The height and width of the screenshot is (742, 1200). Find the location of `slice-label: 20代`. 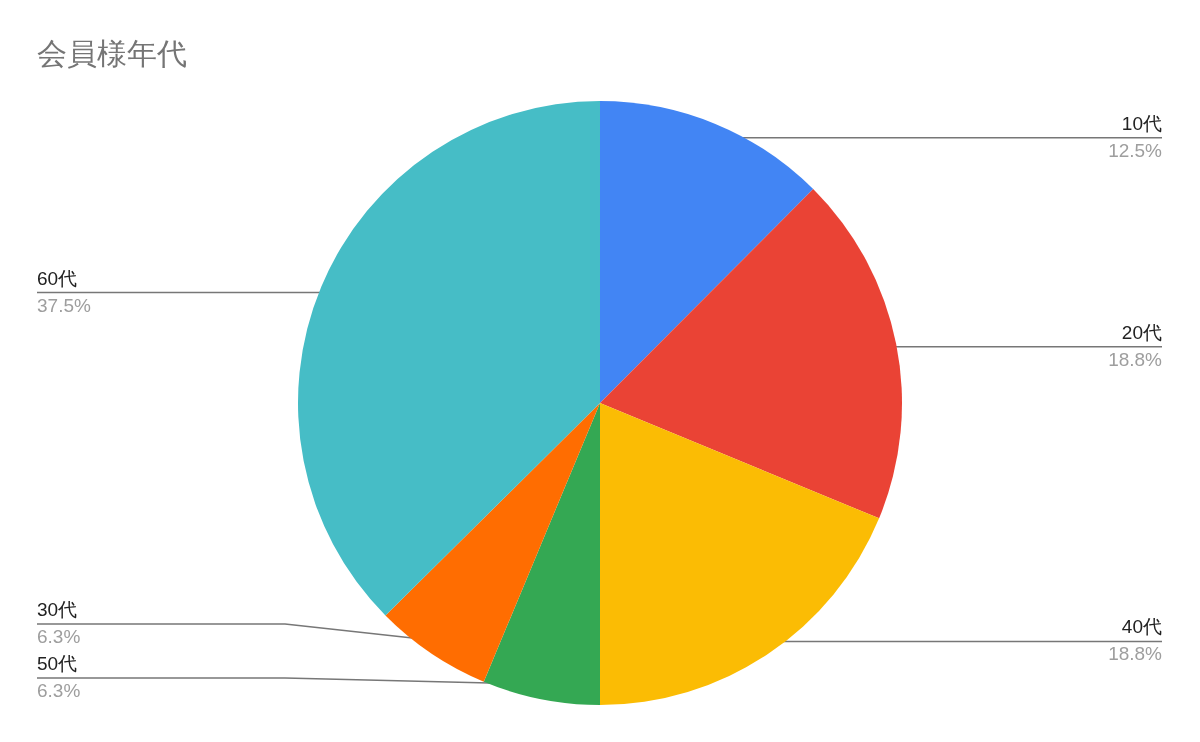

slice-label: 20代 is located at coordinates (1141, 332).